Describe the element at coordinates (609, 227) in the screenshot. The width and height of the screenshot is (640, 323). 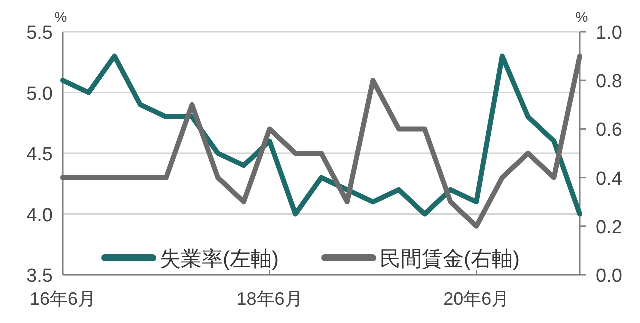
I see `y2-tick-label: 0.2` at that location.